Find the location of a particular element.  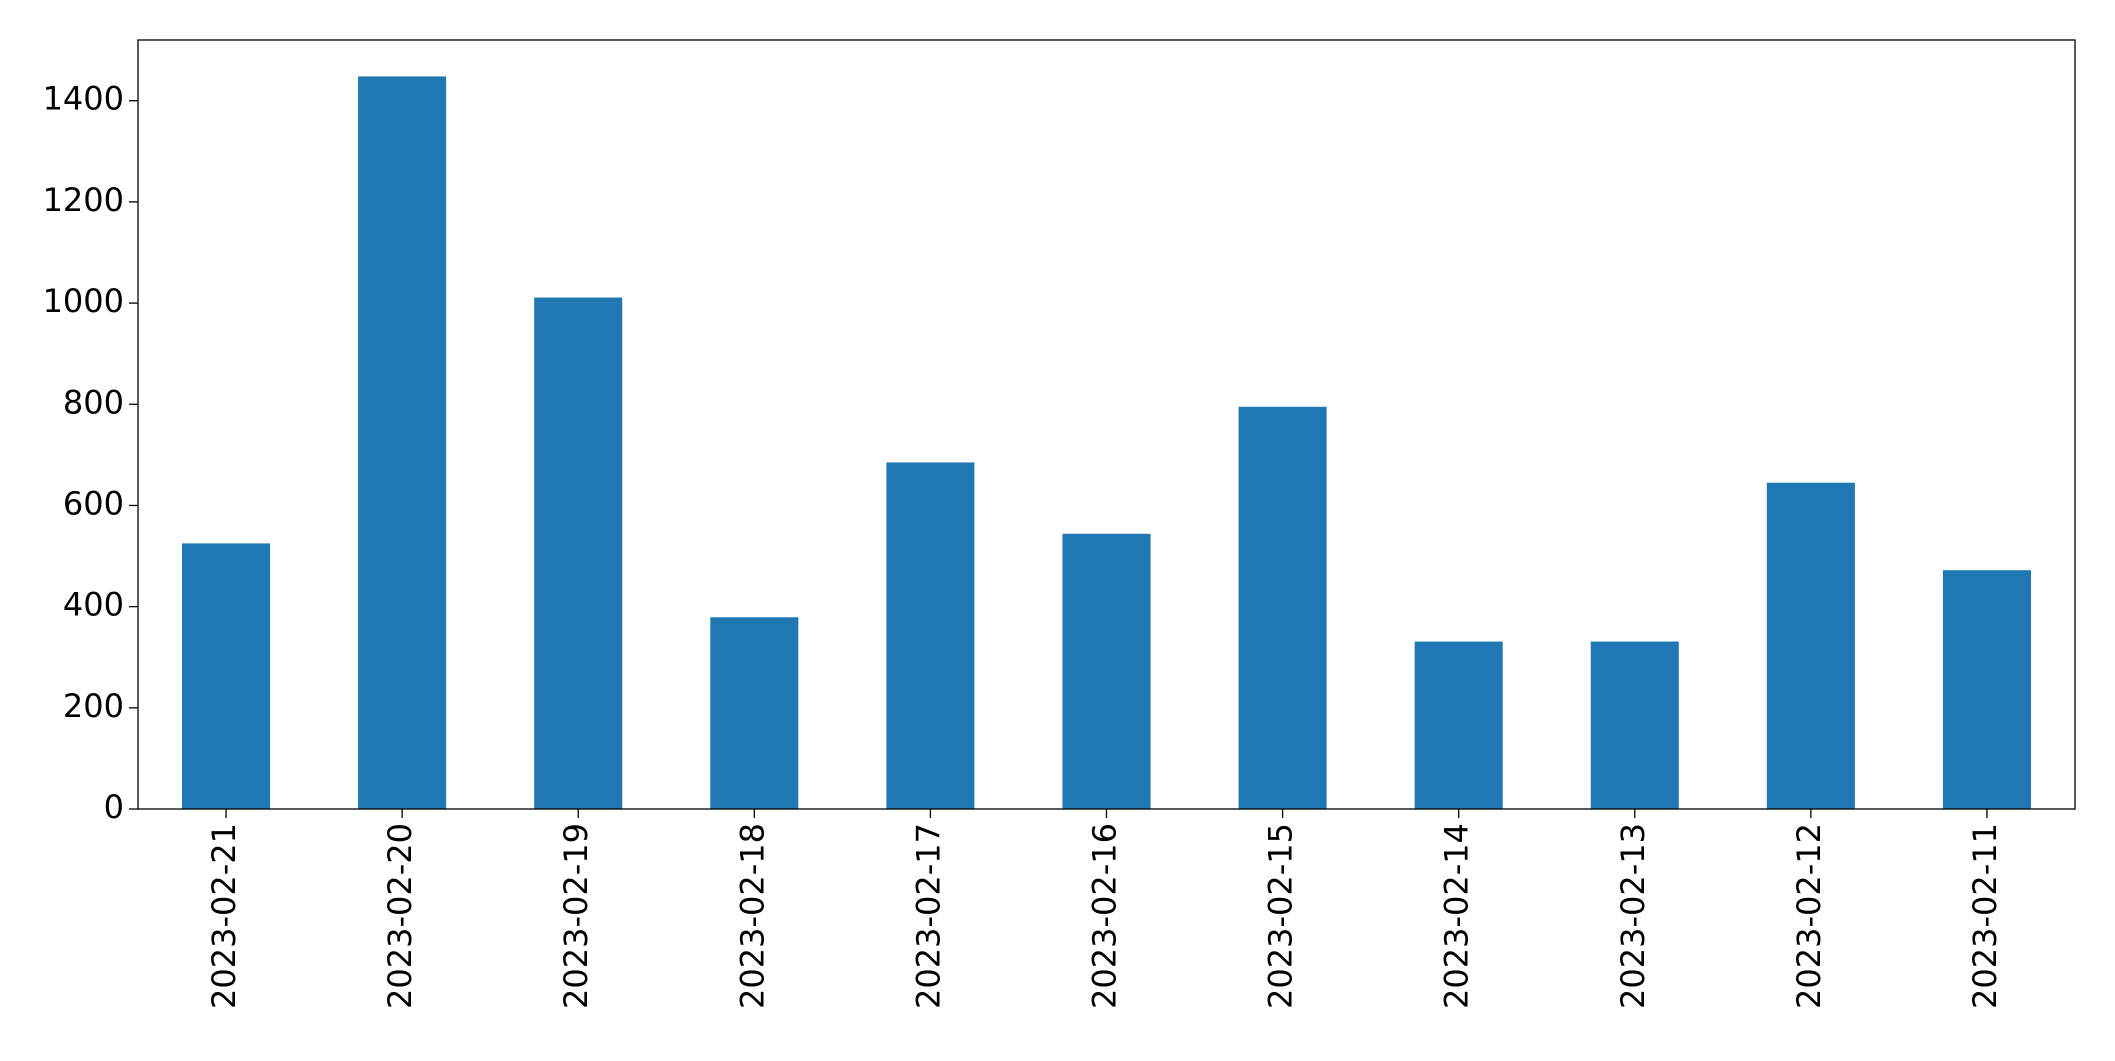

x-tick-label: 2023-02-20 is located at coordinates (400, 916).